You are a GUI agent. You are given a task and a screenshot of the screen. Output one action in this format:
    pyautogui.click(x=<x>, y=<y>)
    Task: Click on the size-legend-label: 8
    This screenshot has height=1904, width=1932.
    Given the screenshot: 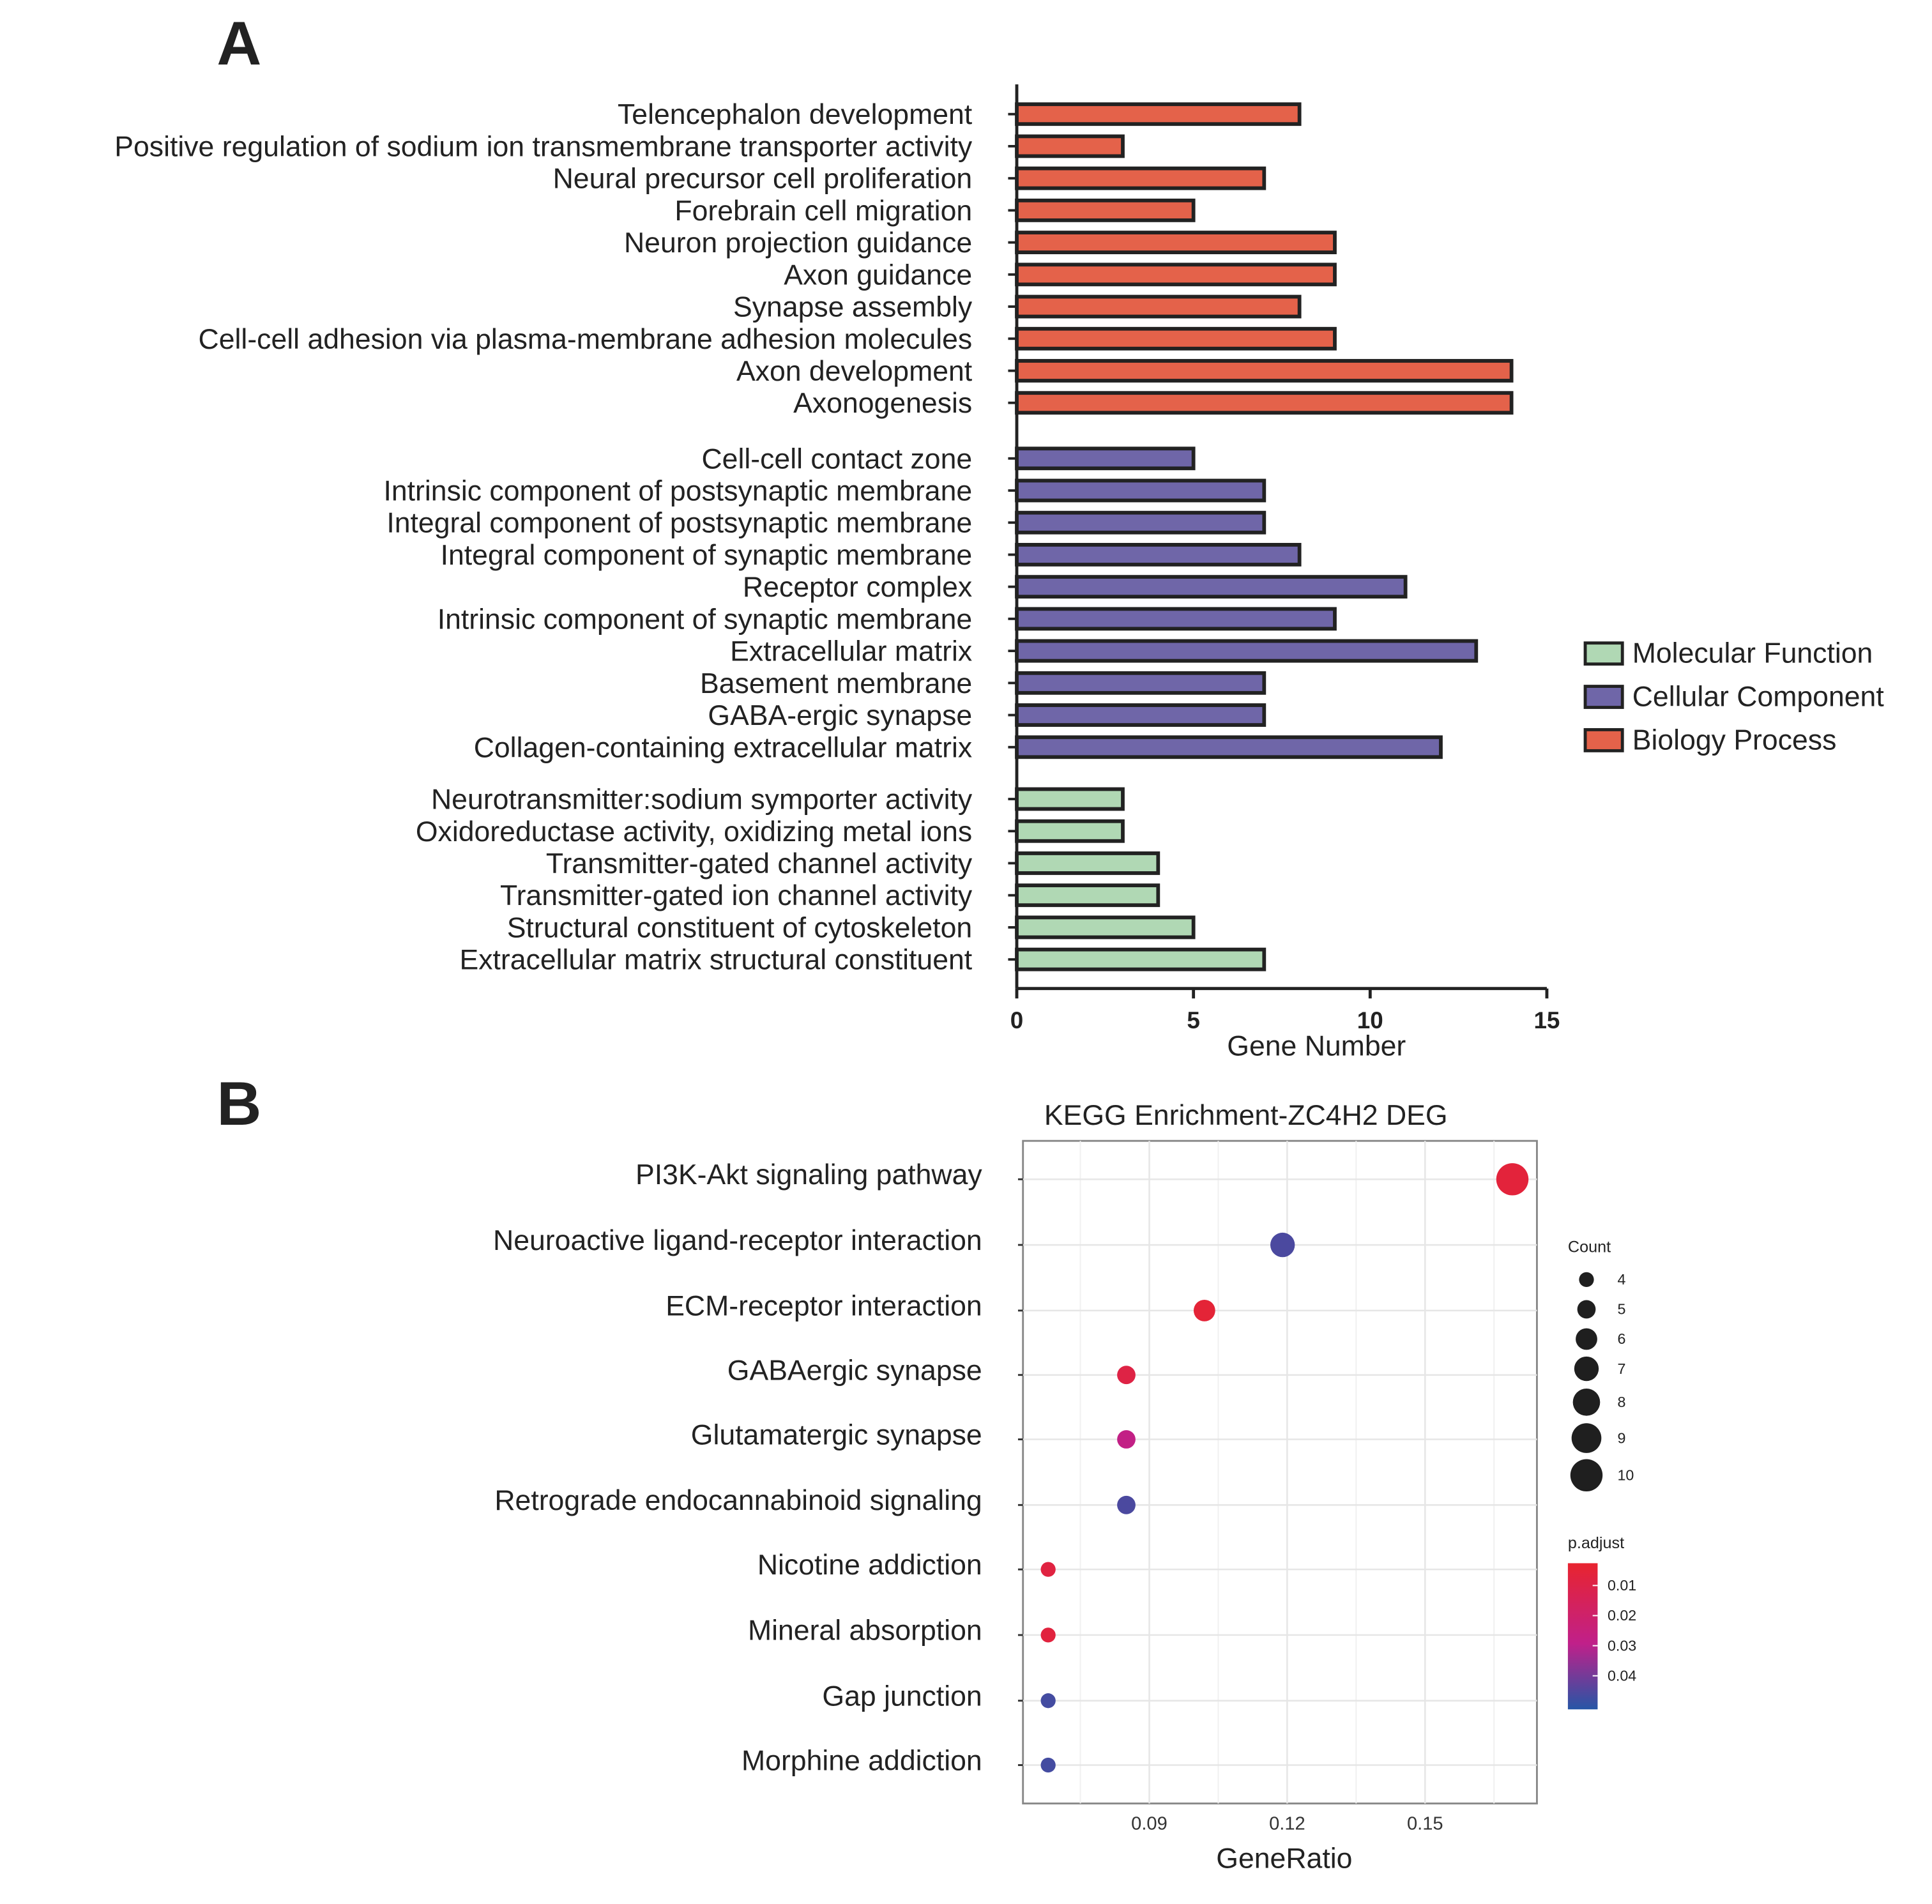 What is the action you would take?
    pyautogui.click(x=1621, y=1402)
    